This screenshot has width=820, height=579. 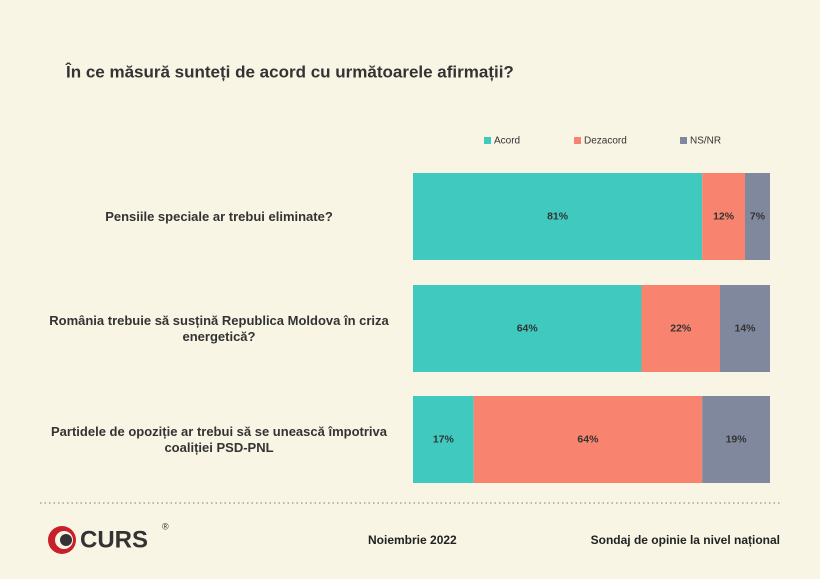 What do you see at coordinates (219, 216) in the screenshot?
I see `category-label: Pensiile speciale ar trebui eliminate?` at bounding box center [219, 216].